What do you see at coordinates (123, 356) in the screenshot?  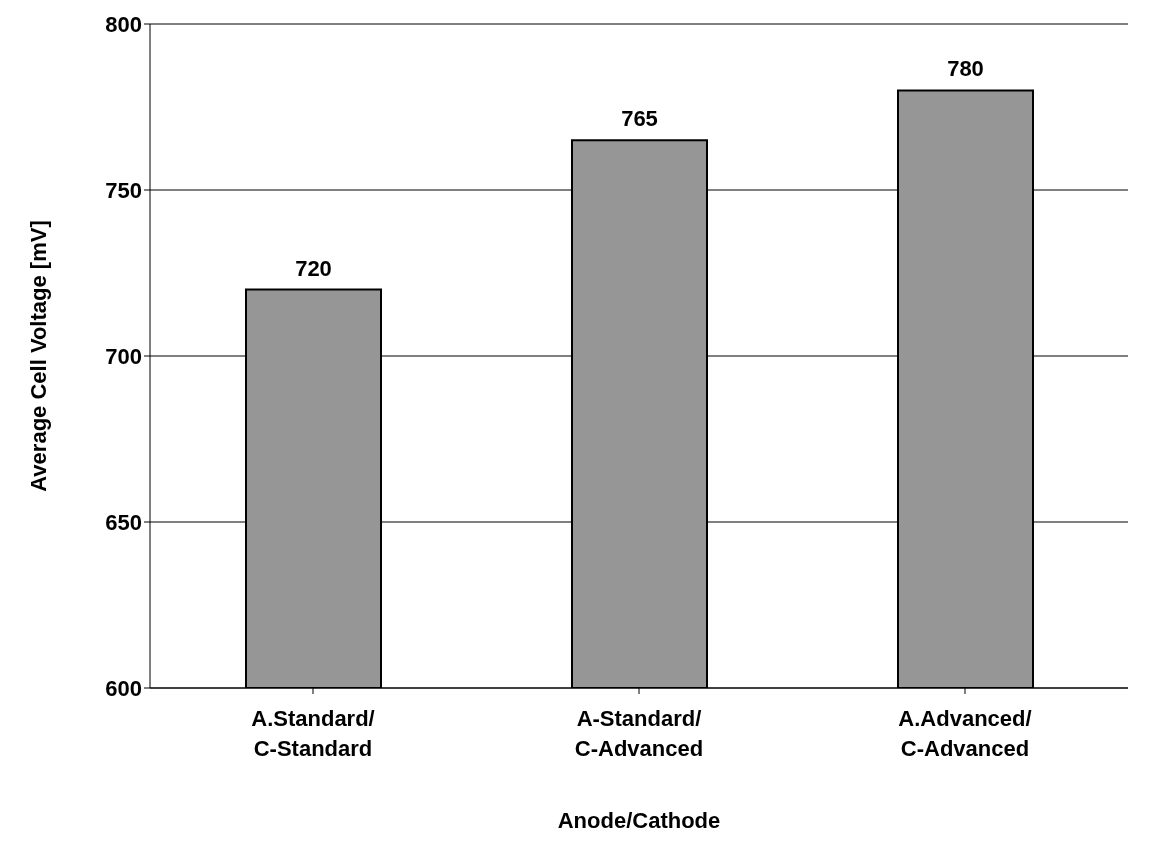 I see `y-tick-label: 700` at bounding box center [123, 356].